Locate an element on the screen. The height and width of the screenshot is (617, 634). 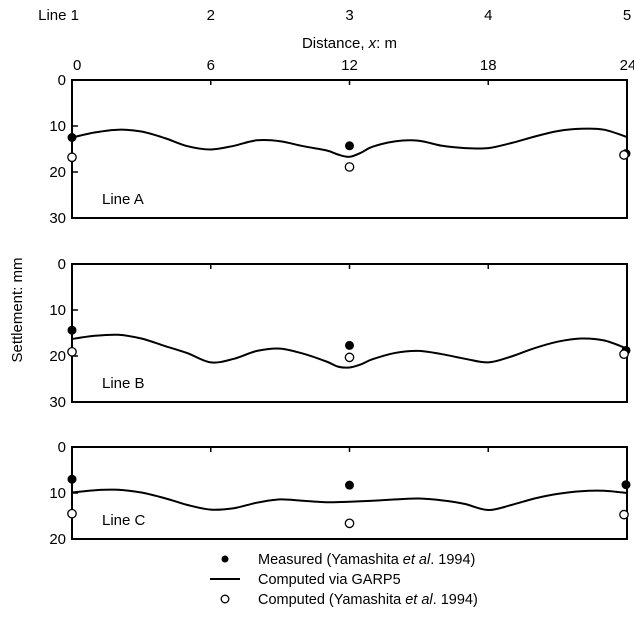
top-line-label: 2 is located at coordinates (211, 15).